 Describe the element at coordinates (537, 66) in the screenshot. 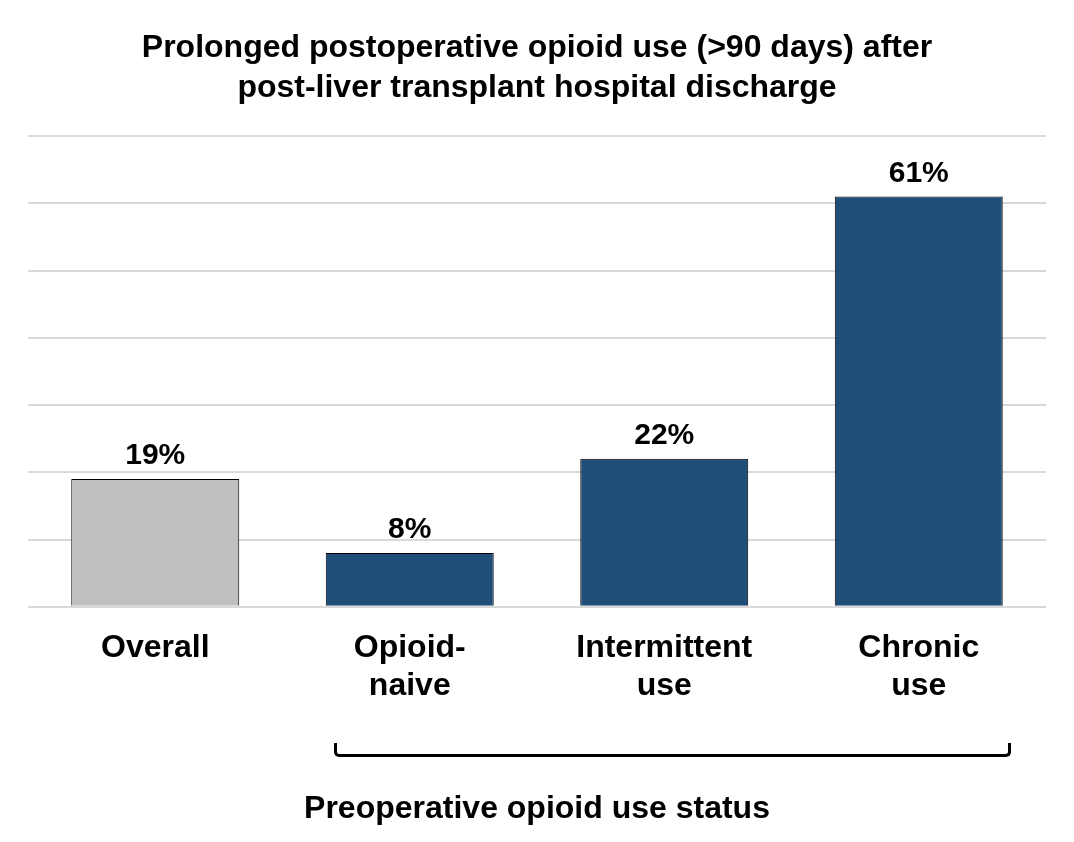

I see `chart-title: Prolonged postoperative opioid use (>90 days) after post-liver transplant hospital discharge` at that location.